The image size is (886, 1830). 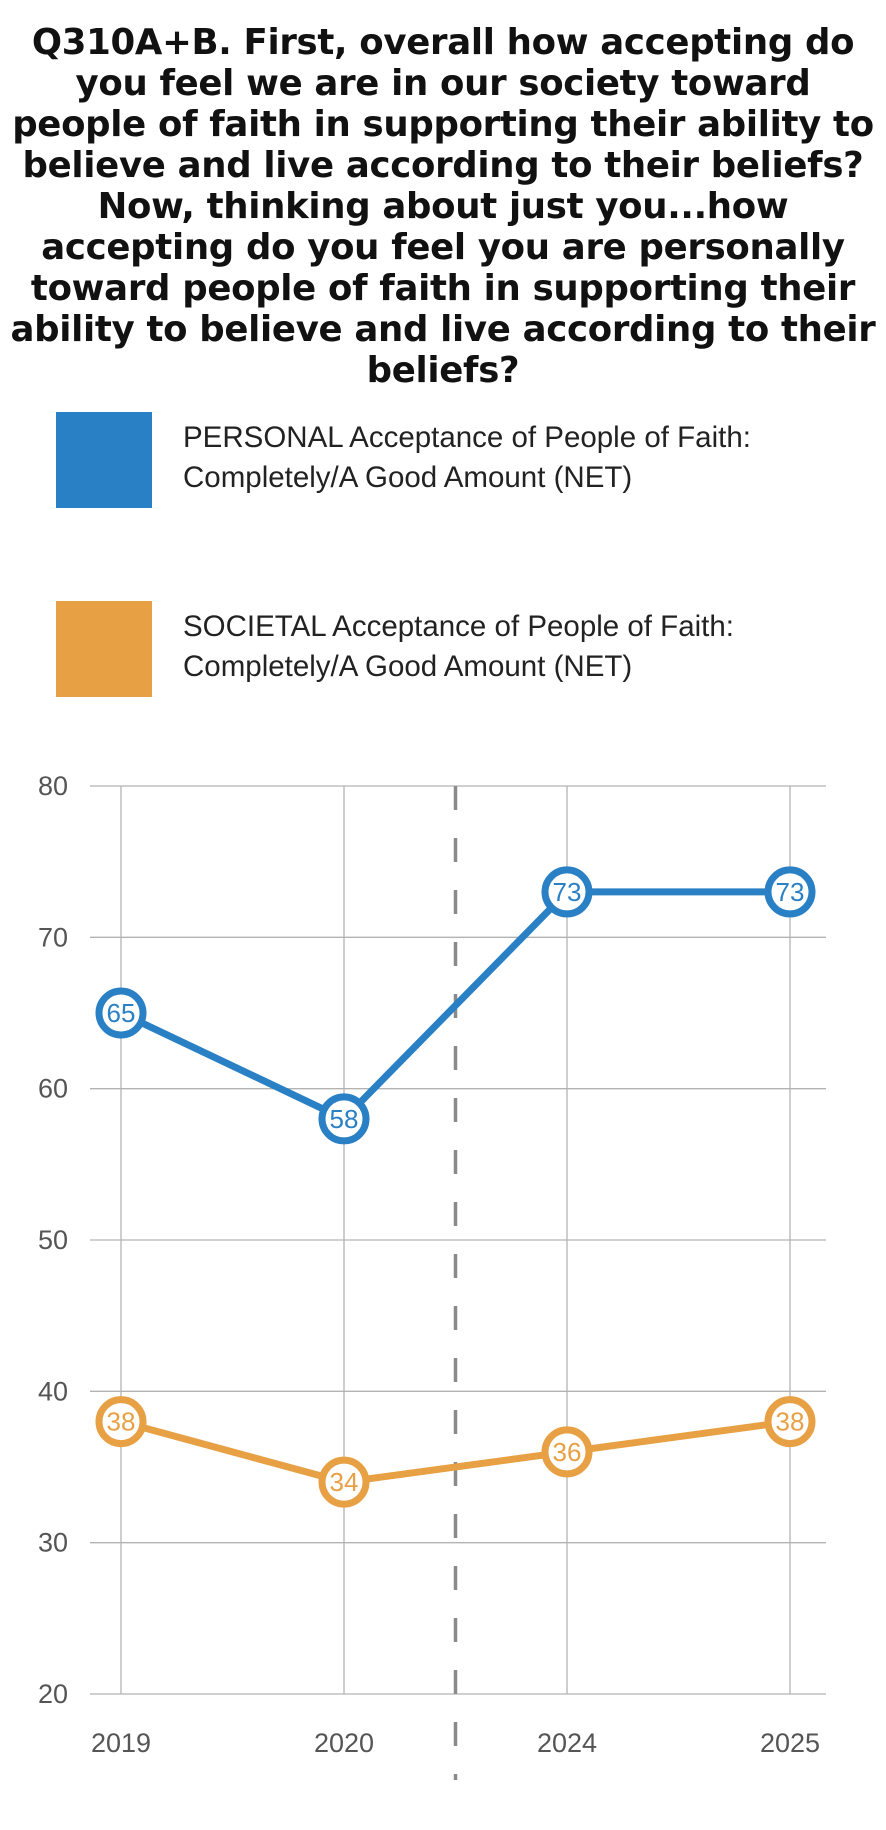 What do you see at coordinates (344, 1743) in the screenshot?
I see `x-tick-label: 2020` at bounding box center [344, 1743].